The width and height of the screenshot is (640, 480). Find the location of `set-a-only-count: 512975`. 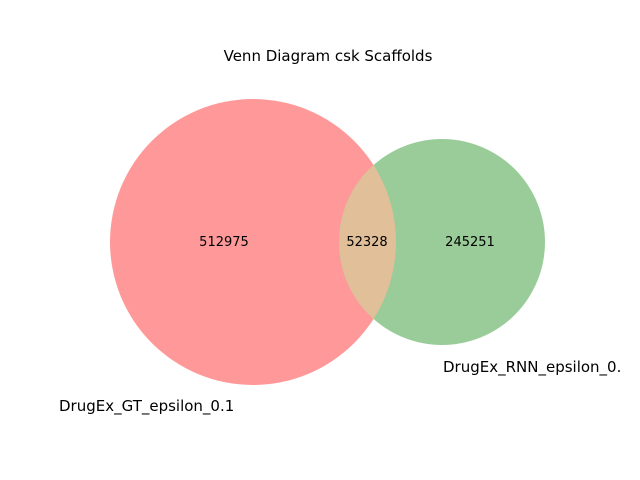

set-a-only-count: 512975 is located at coordinates (224, 242).